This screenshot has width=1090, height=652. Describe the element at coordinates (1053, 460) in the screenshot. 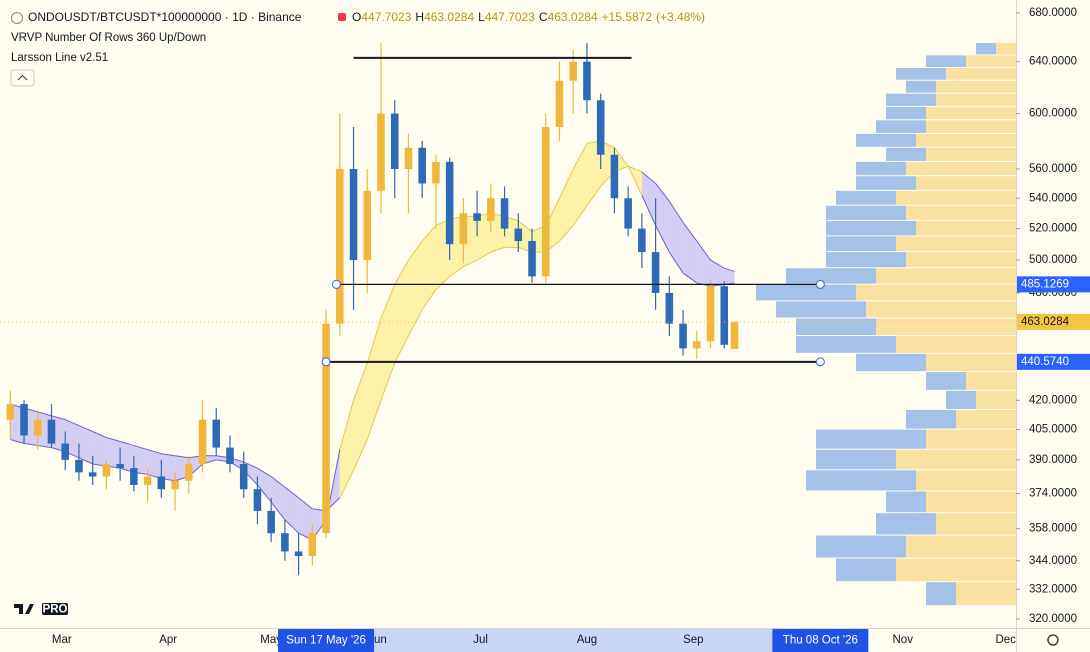

I see `y-tick-label: 390.0000` at that location.